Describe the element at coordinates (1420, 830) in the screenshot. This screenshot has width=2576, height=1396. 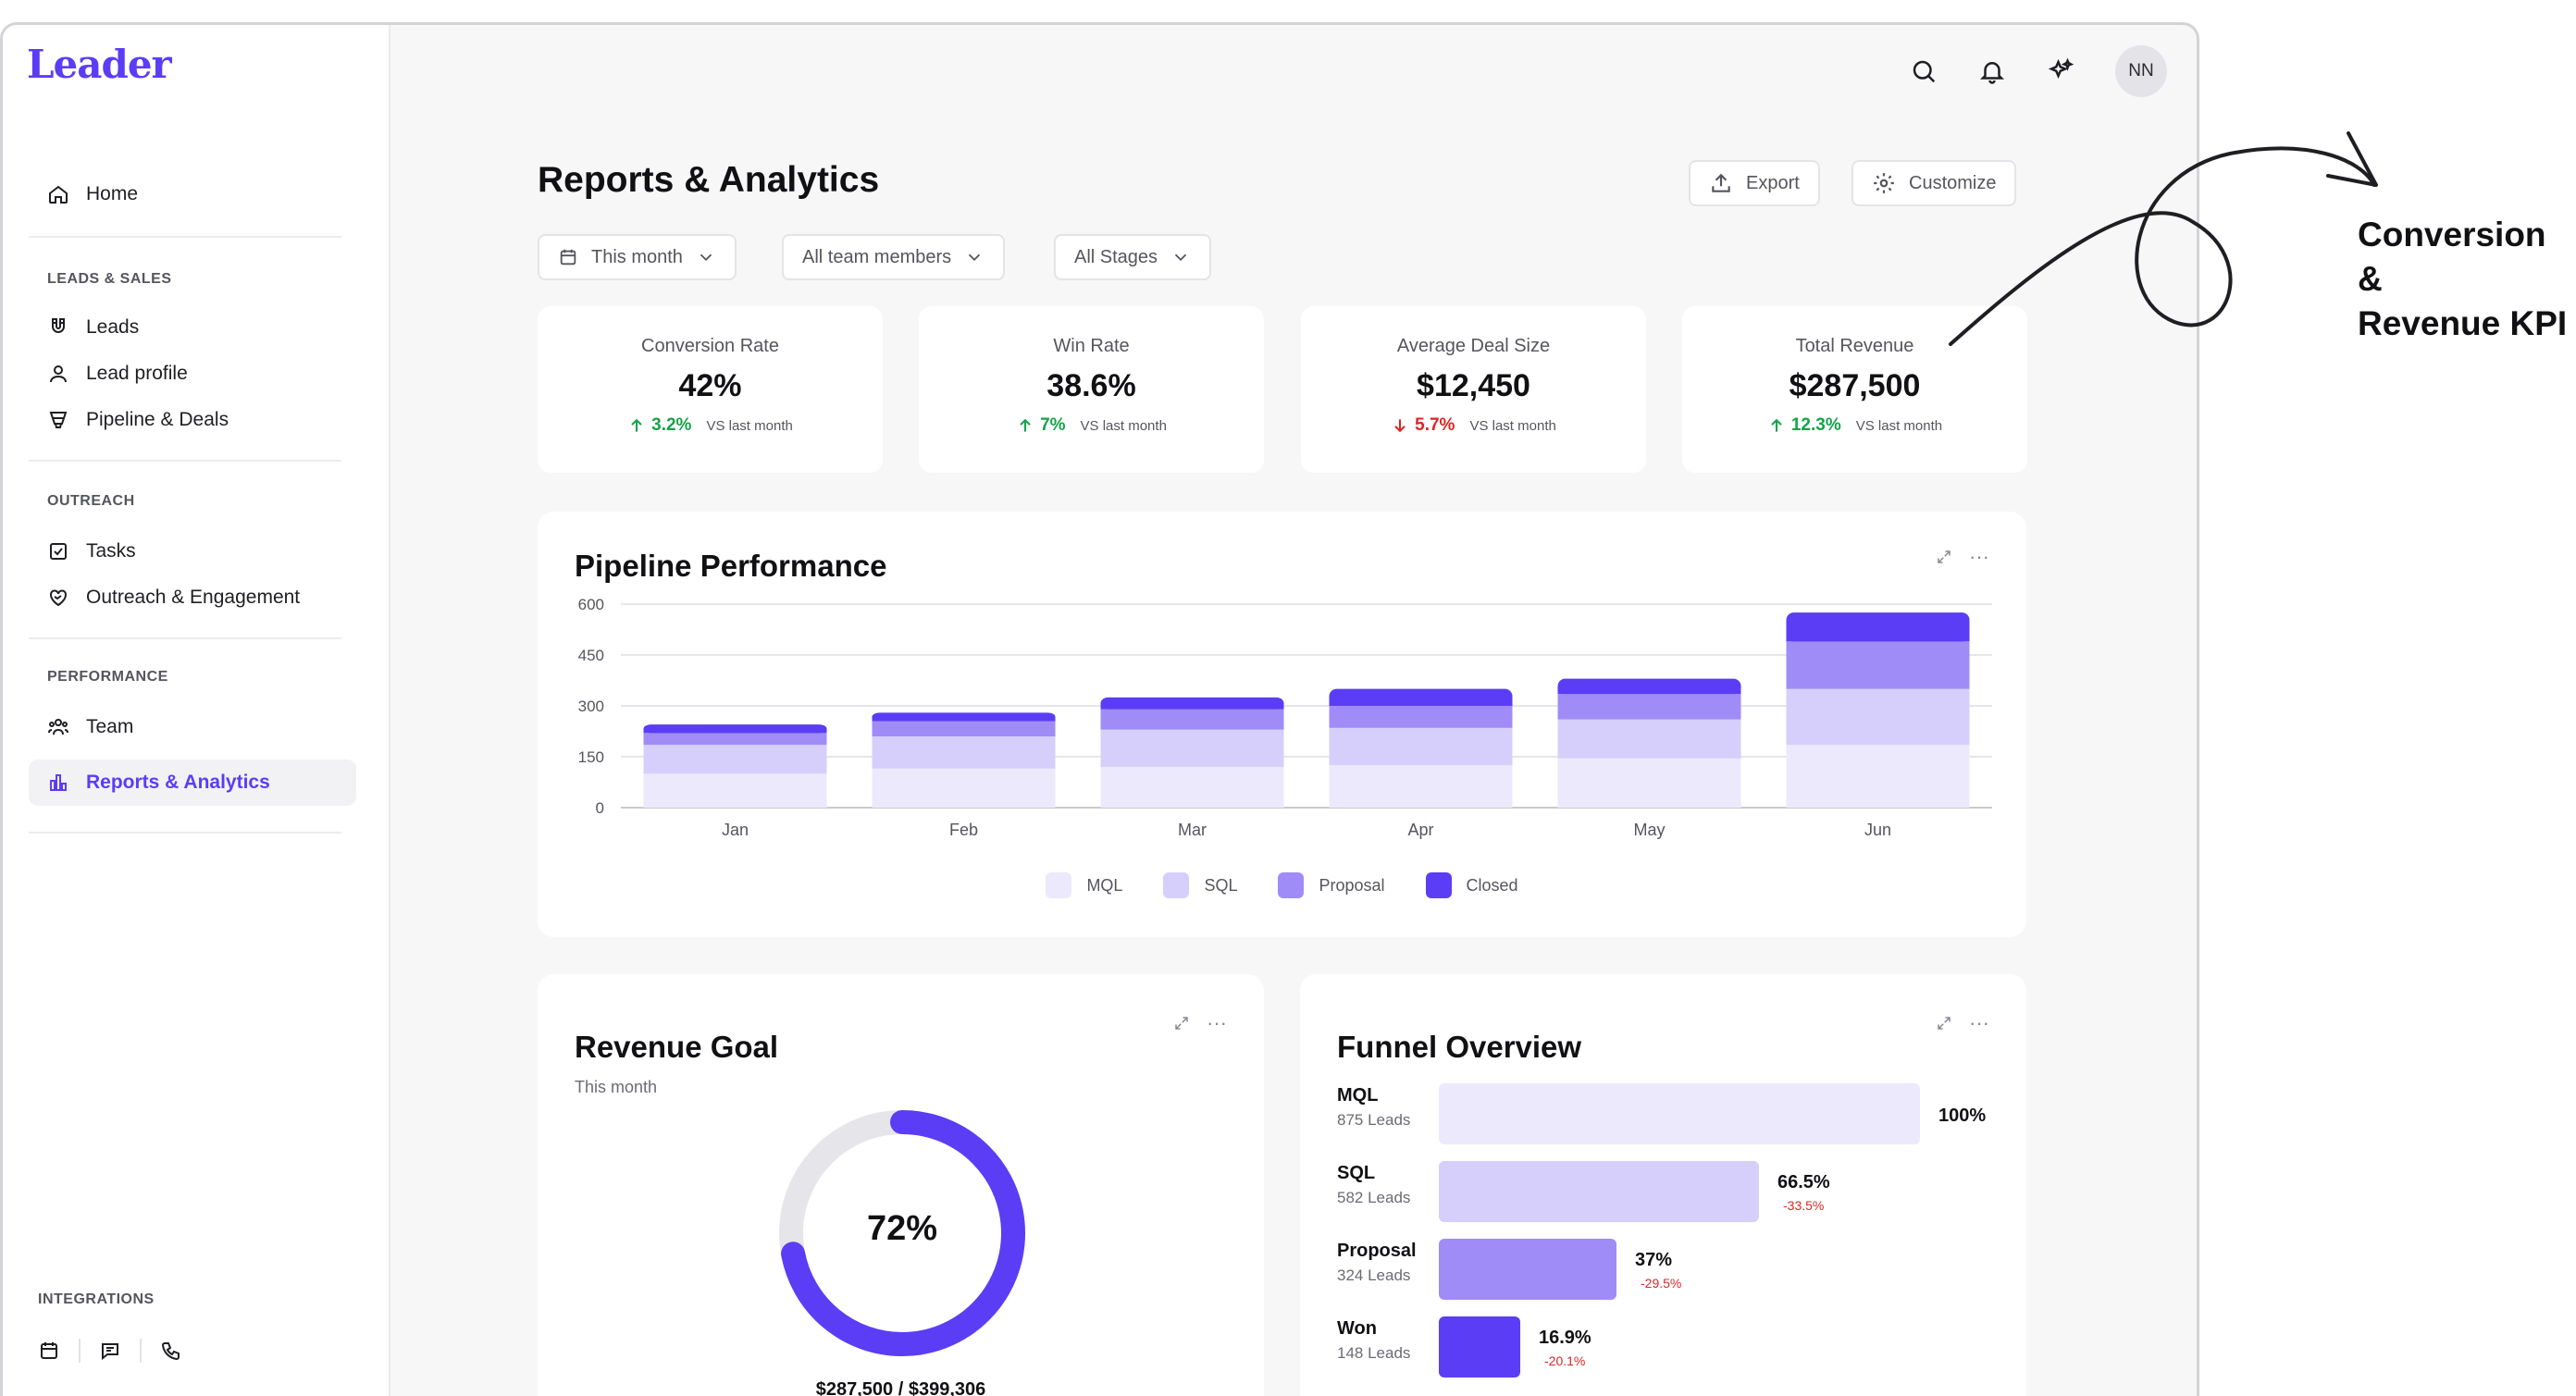
I see `x-tick-label: Apr` at that location.